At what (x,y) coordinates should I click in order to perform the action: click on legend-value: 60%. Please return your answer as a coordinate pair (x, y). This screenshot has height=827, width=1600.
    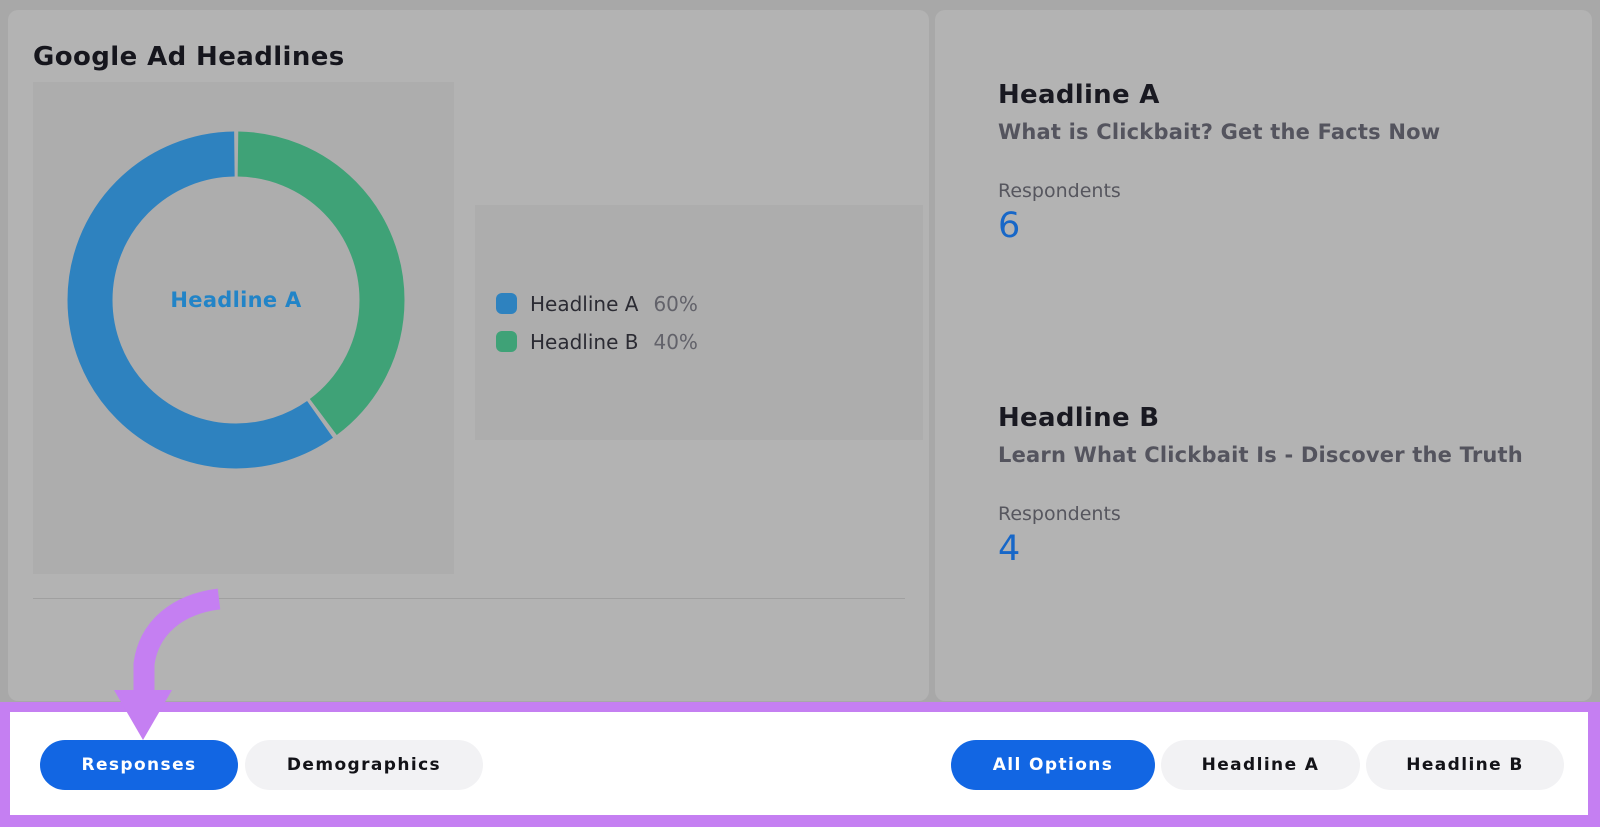
    Looking at the image, I should click on (675, 303).